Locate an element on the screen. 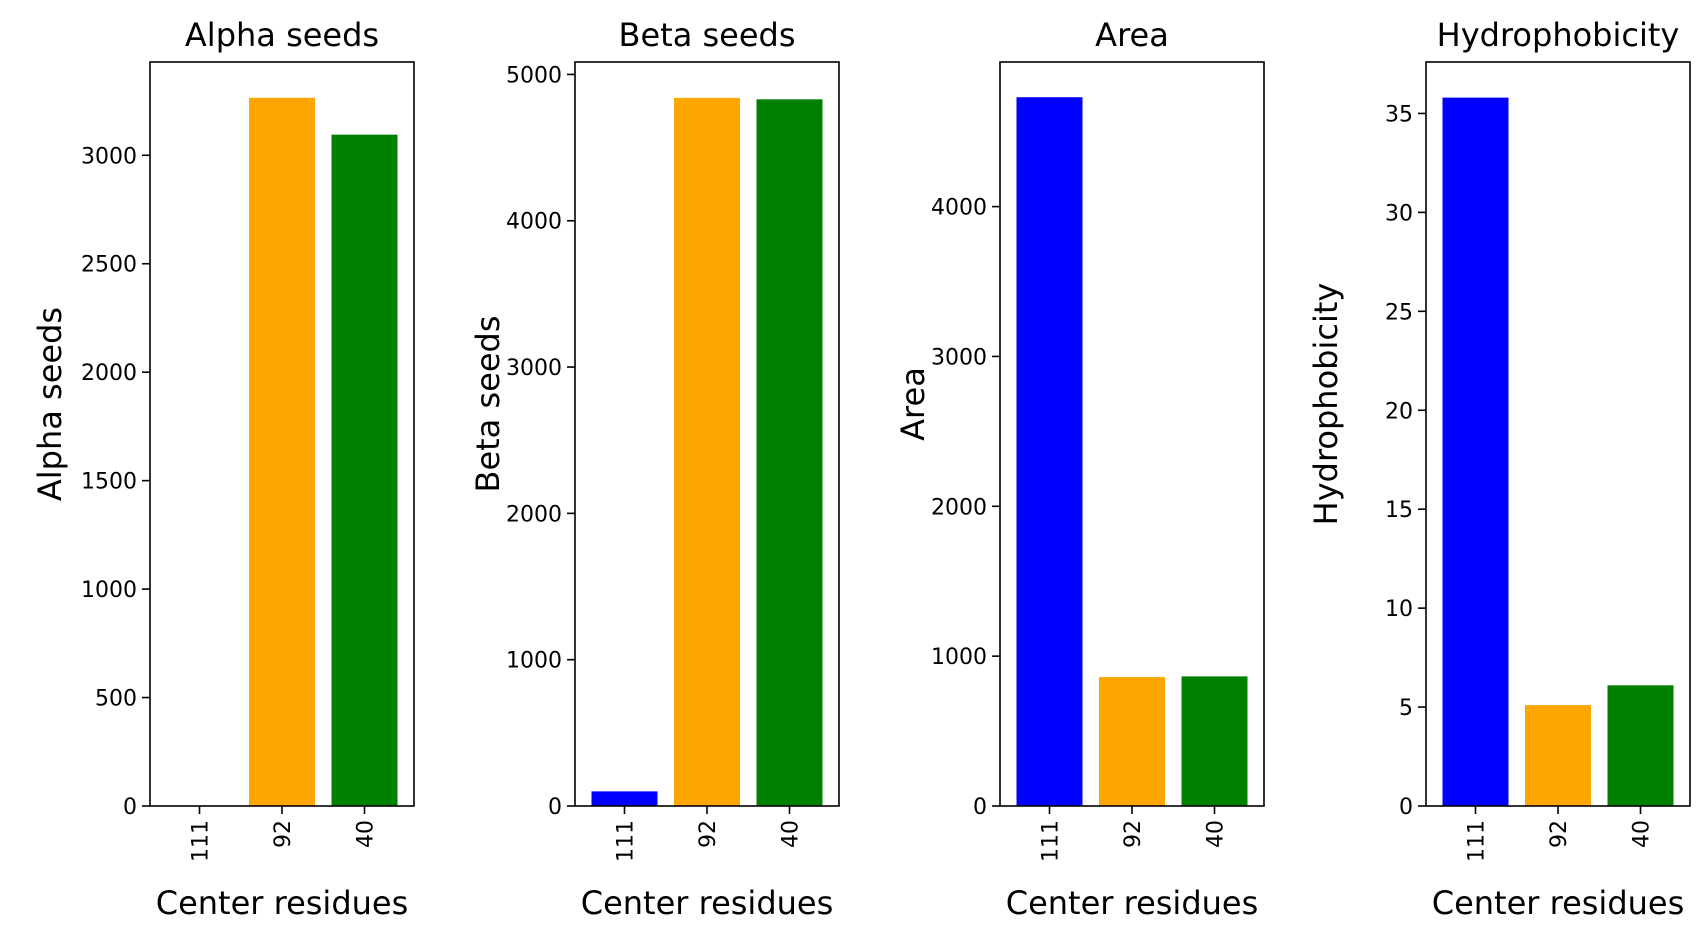 This screenshot has width=1706, height=937. y-axis-label: Area is located at coordinates (913, 404).